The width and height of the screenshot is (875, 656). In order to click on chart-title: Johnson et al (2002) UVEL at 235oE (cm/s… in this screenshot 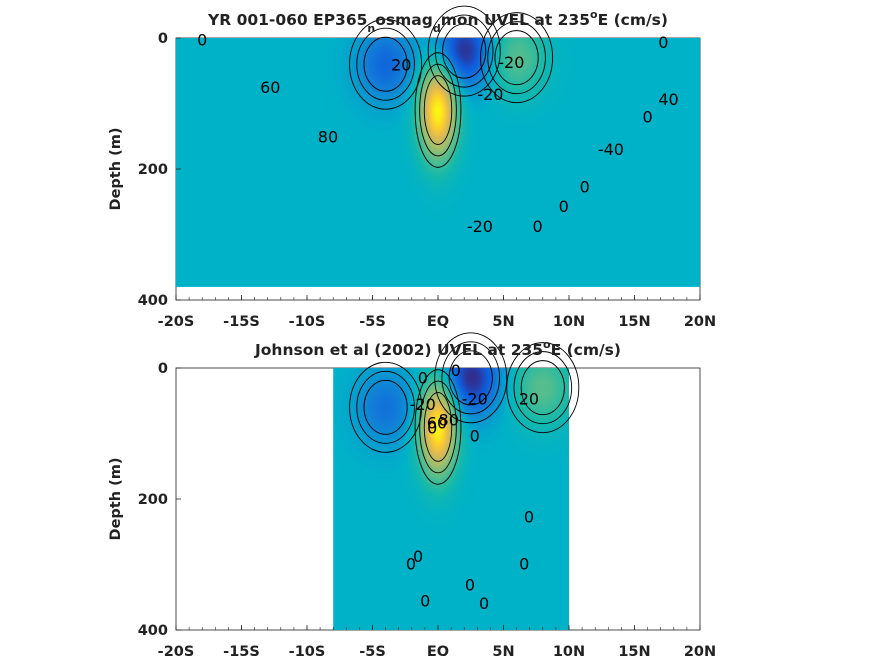, I will do `click(437, 348)`.